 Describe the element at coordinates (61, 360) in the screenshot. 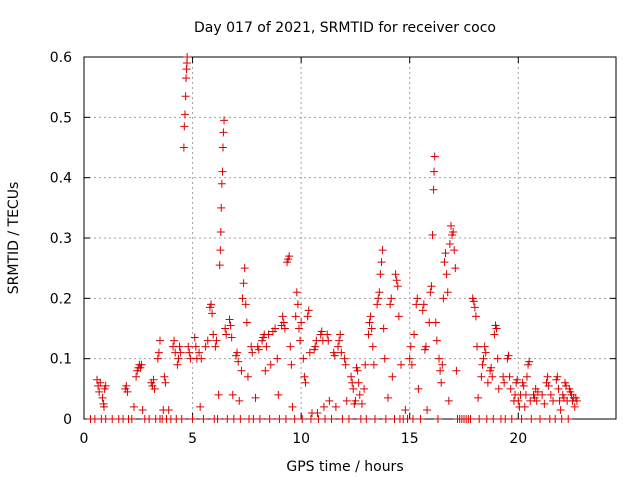

I see `y-tick-label: 0.1` at that location.